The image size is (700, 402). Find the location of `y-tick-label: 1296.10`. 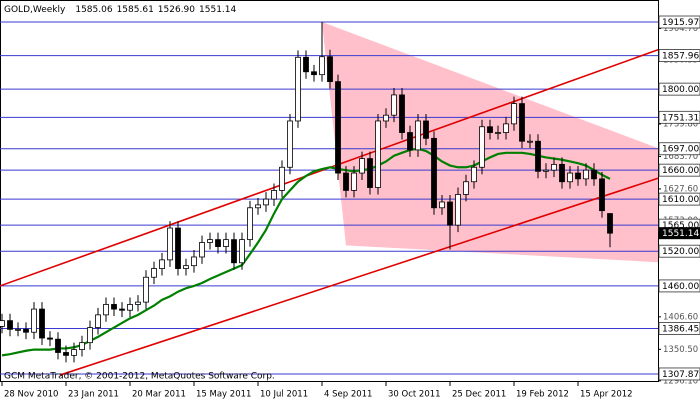

y-tick-label: 1296.10 is located at coordinates (680, 381).